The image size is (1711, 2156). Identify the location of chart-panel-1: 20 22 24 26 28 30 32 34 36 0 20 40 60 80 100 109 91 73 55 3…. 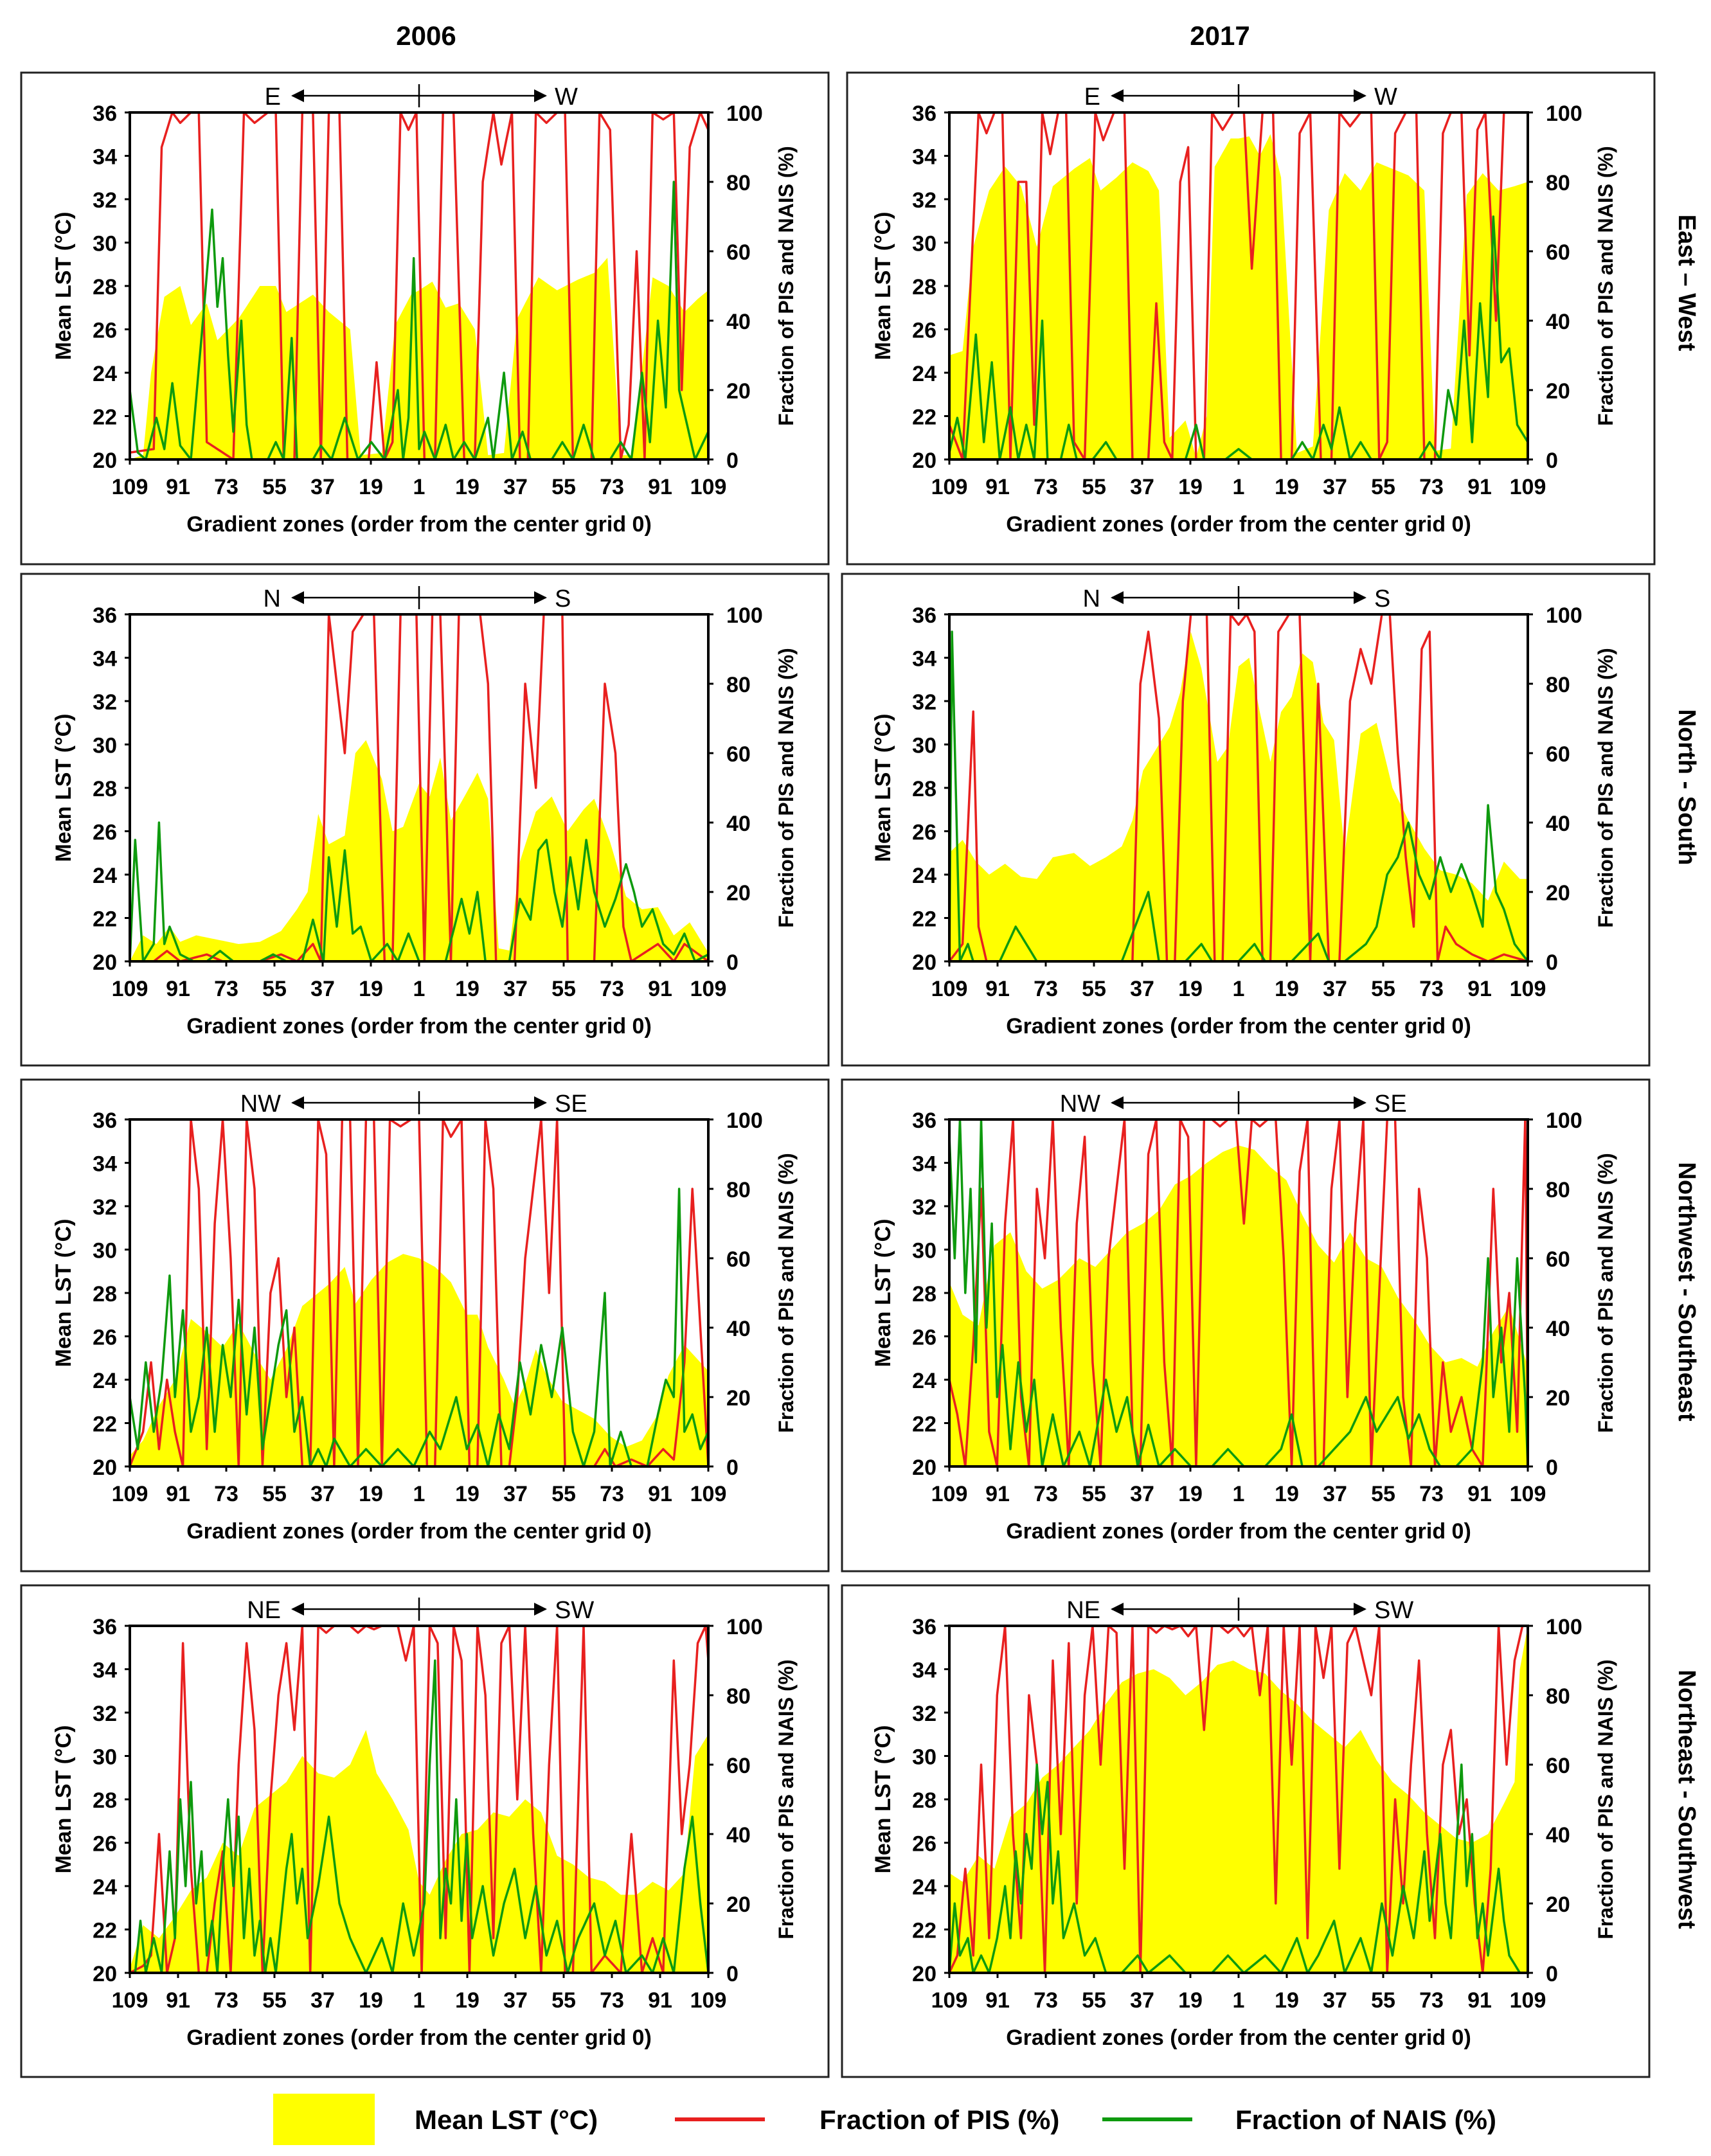
(1251, 318).